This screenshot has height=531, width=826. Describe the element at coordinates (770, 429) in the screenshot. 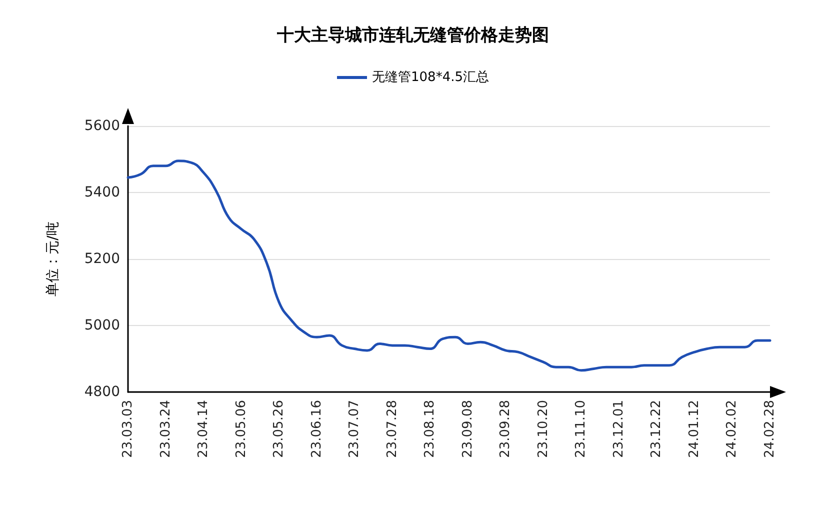

I see `x-tick-label: 24.02.28` at that location.